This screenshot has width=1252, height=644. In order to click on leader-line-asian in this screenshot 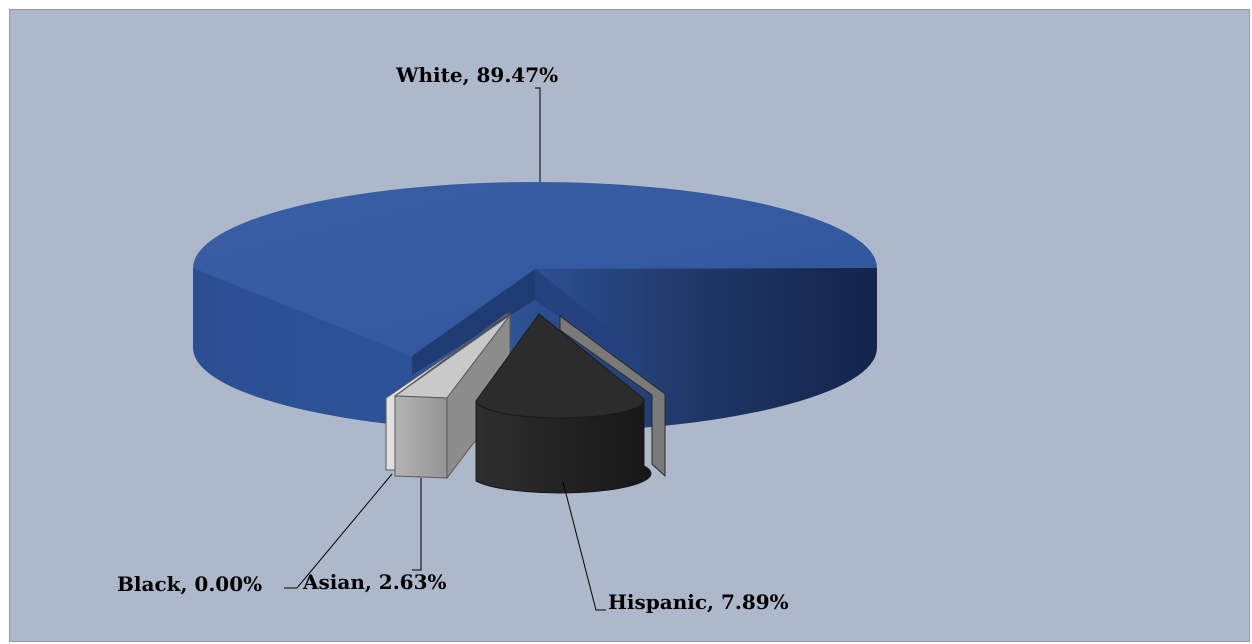, I will do `click(417, 524)`.